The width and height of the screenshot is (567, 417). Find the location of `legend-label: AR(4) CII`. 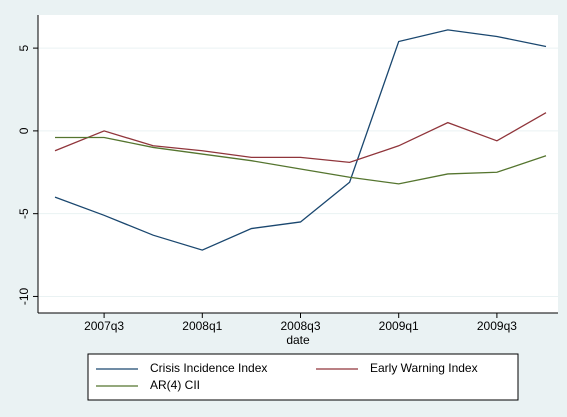

legend-label: AR(4) CII is located at coordinates (175, 385).